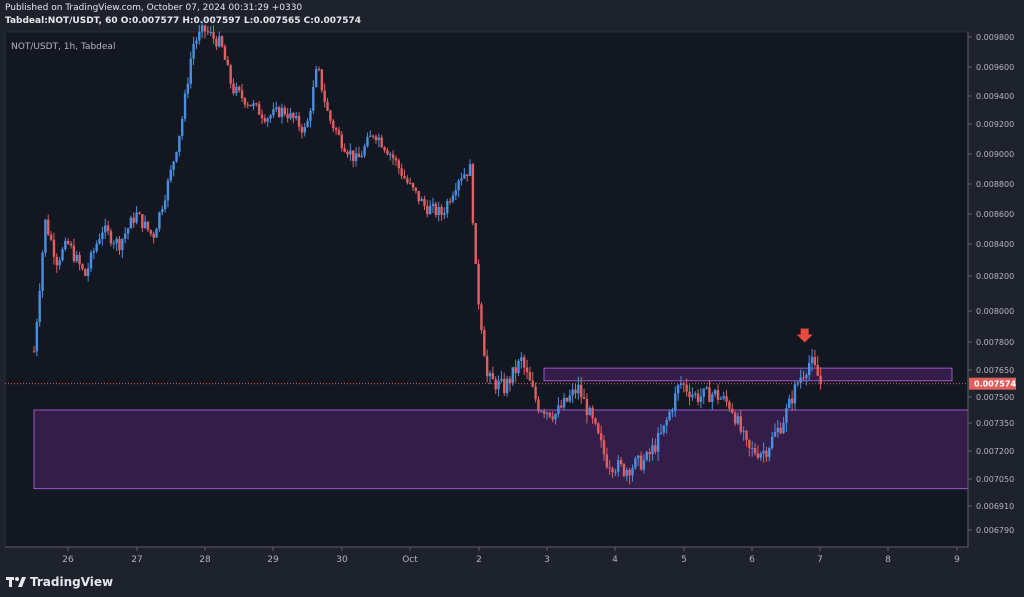 Image resolution: width=1024 pixels, height=597 pixels. What do you see at coordinates (995, 214) in the screenshot?
I see `price-tick-label: 0.008600` at bounding box center [995, 214].